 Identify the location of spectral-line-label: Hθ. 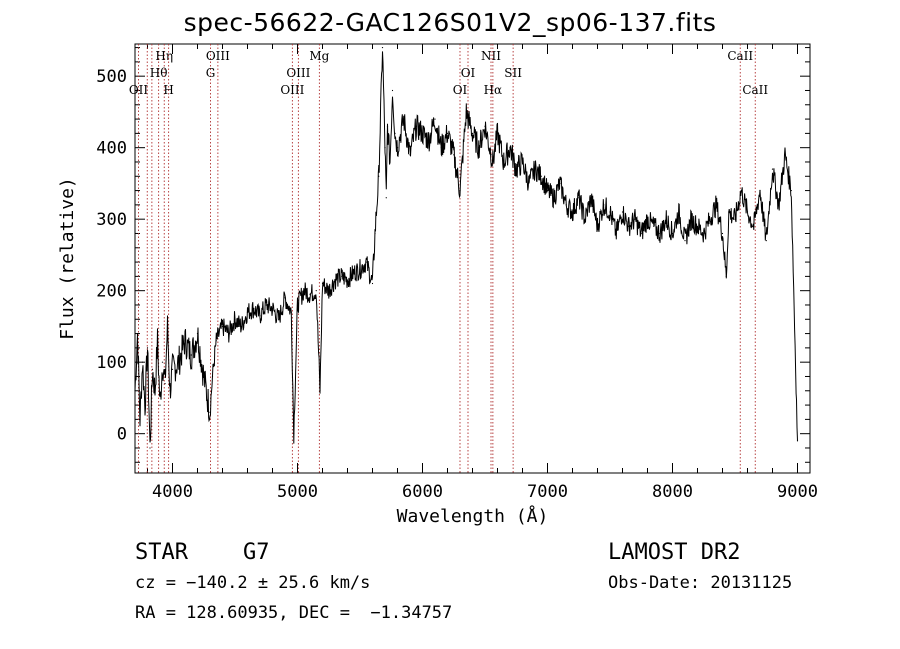
(159, 73).